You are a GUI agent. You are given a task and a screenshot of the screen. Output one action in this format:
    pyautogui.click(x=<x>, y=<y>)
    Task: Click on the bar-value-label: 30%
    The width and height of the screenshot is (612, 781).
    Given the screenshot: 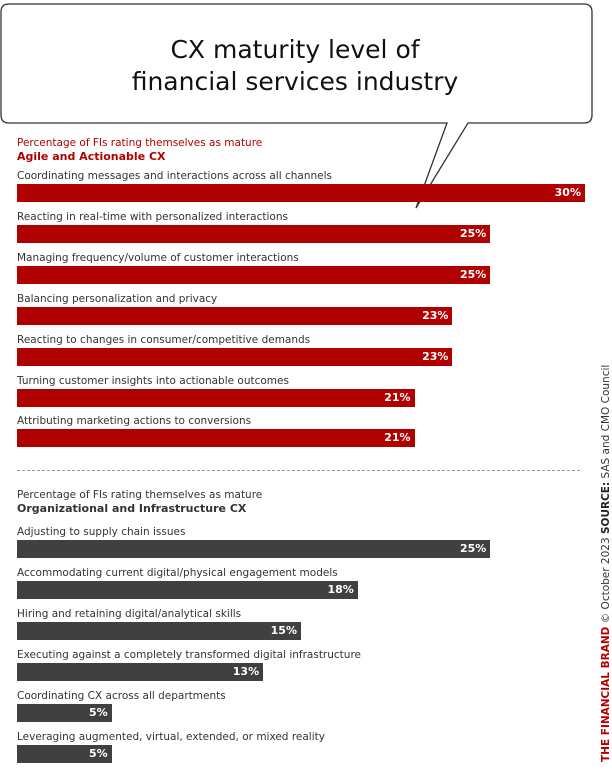 What is the action you would take?
    pyautogui.click(x=567, y=192)
    